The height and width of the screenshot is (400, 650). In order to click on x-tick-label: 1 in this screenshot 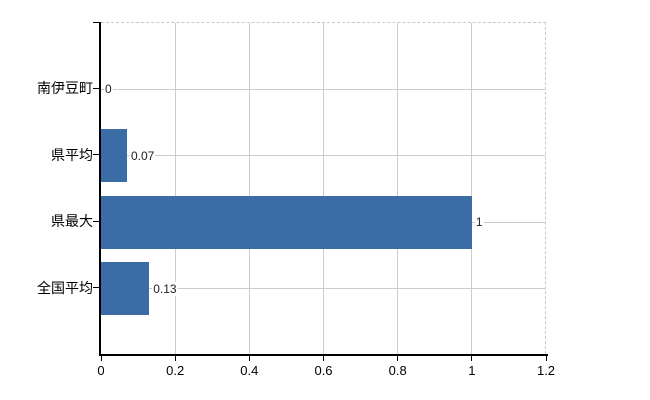, I will do `click(472, 370)`.